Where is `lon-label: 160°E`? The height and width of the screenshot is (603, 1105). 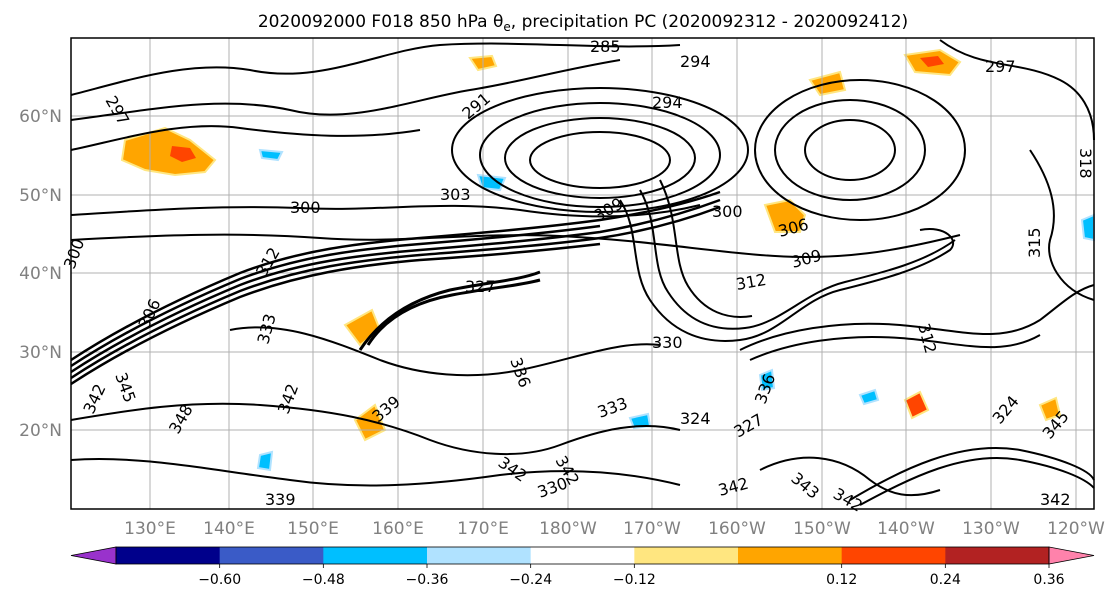
lon-label: 160°E is located at coordinates (398, 529).